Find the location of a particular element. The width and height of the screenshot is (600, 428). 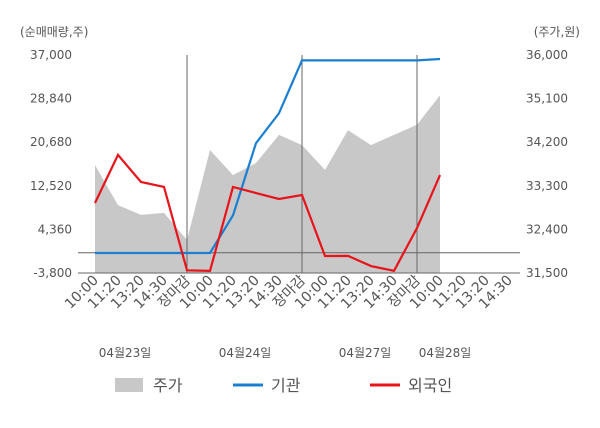

y-tick-label: -3,800 is located at coordinates (52, 273).